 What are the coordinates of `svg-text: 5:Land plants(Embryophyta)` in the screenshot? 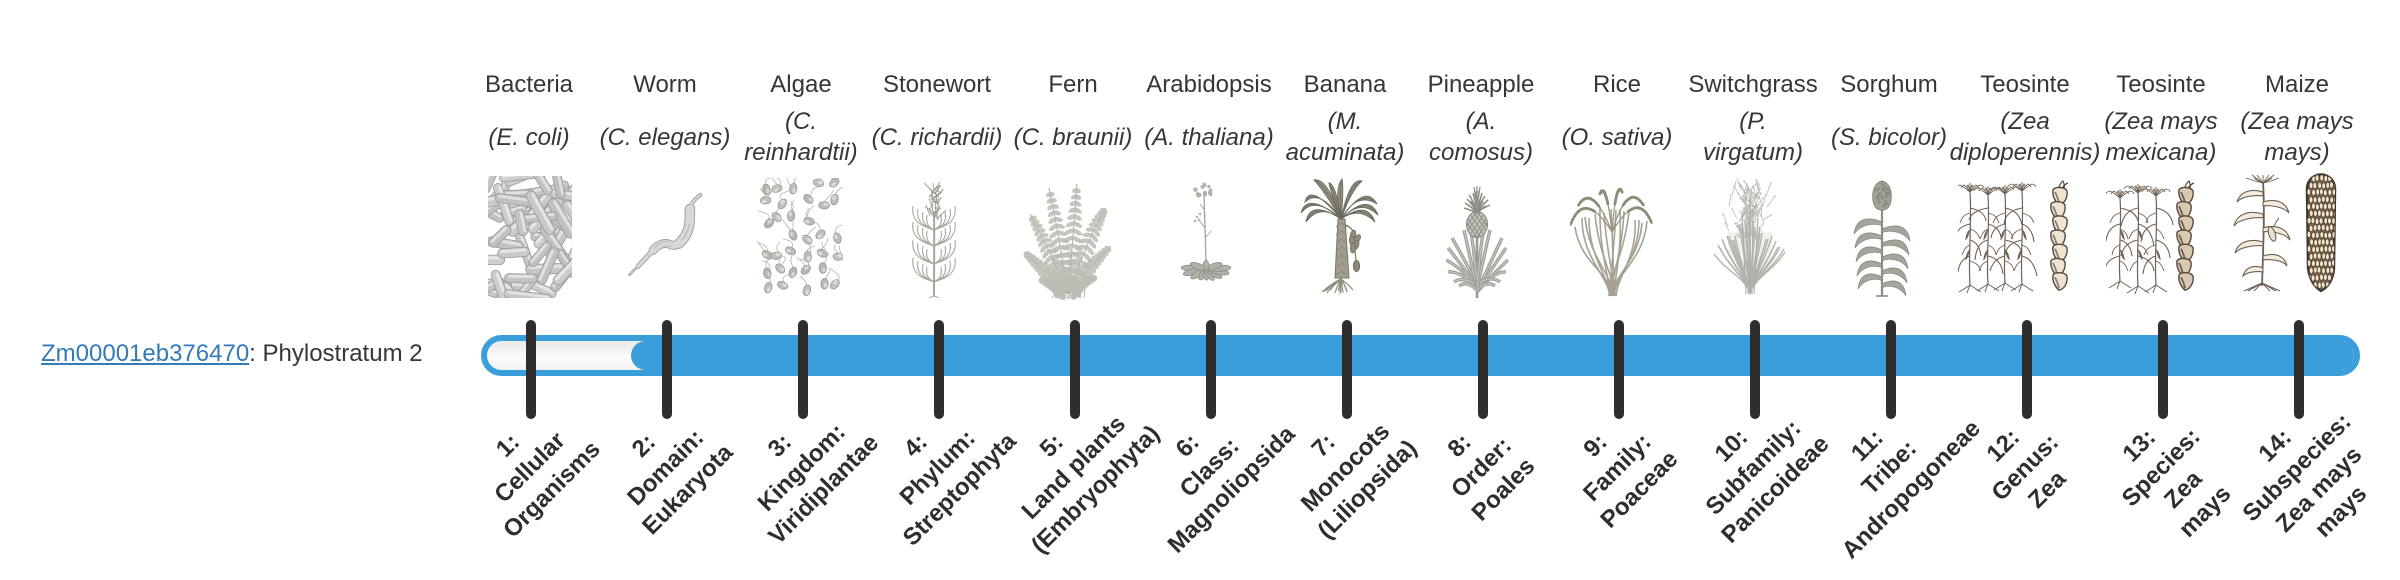 It's located at (1073, 467).